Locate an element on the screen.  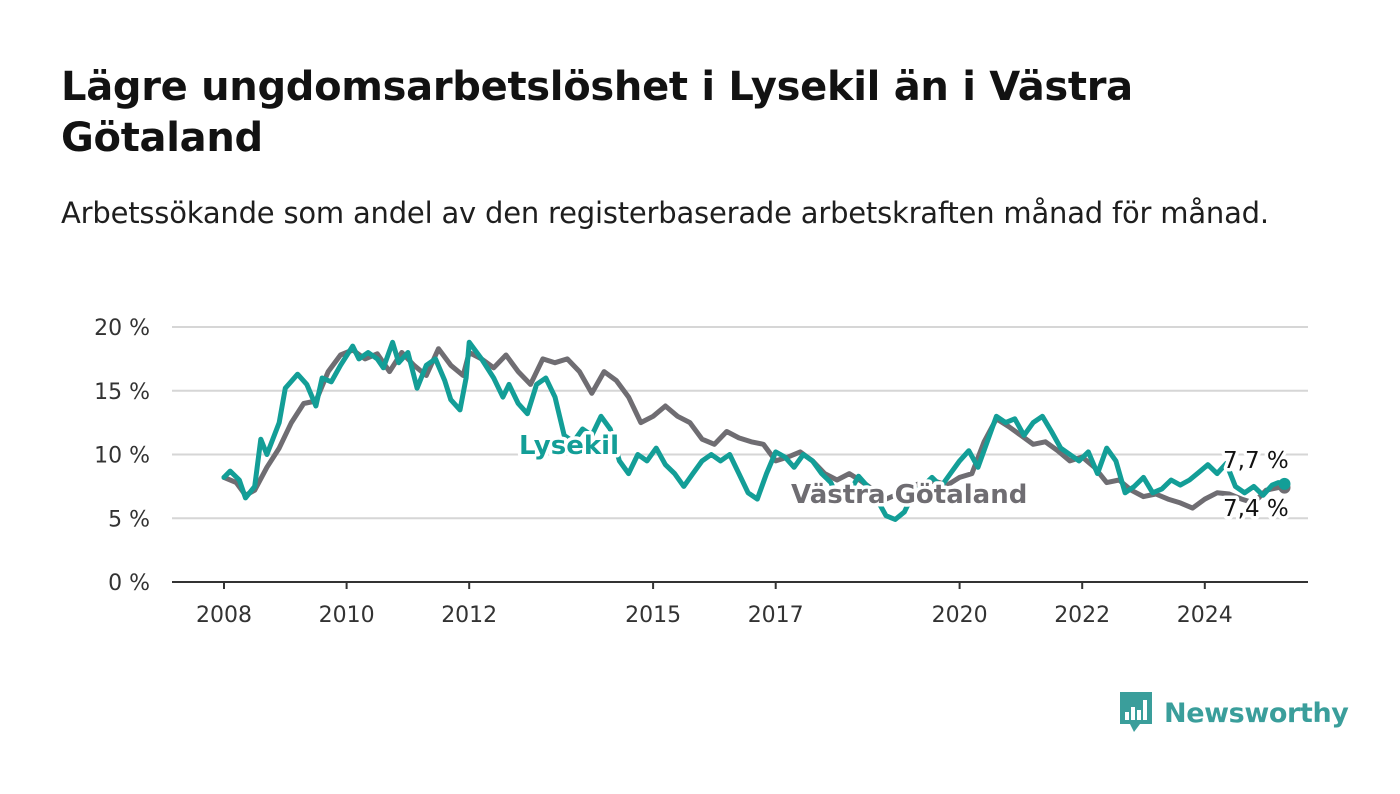
vastra-gotaland-label-halo: Västra Götaland is located at coordinates (909, 495).